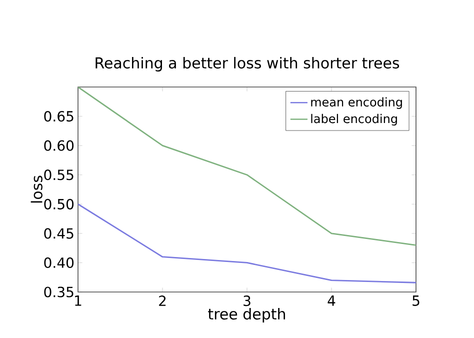  I want to click on y-tick-label: 0.40, so click(59, 262).